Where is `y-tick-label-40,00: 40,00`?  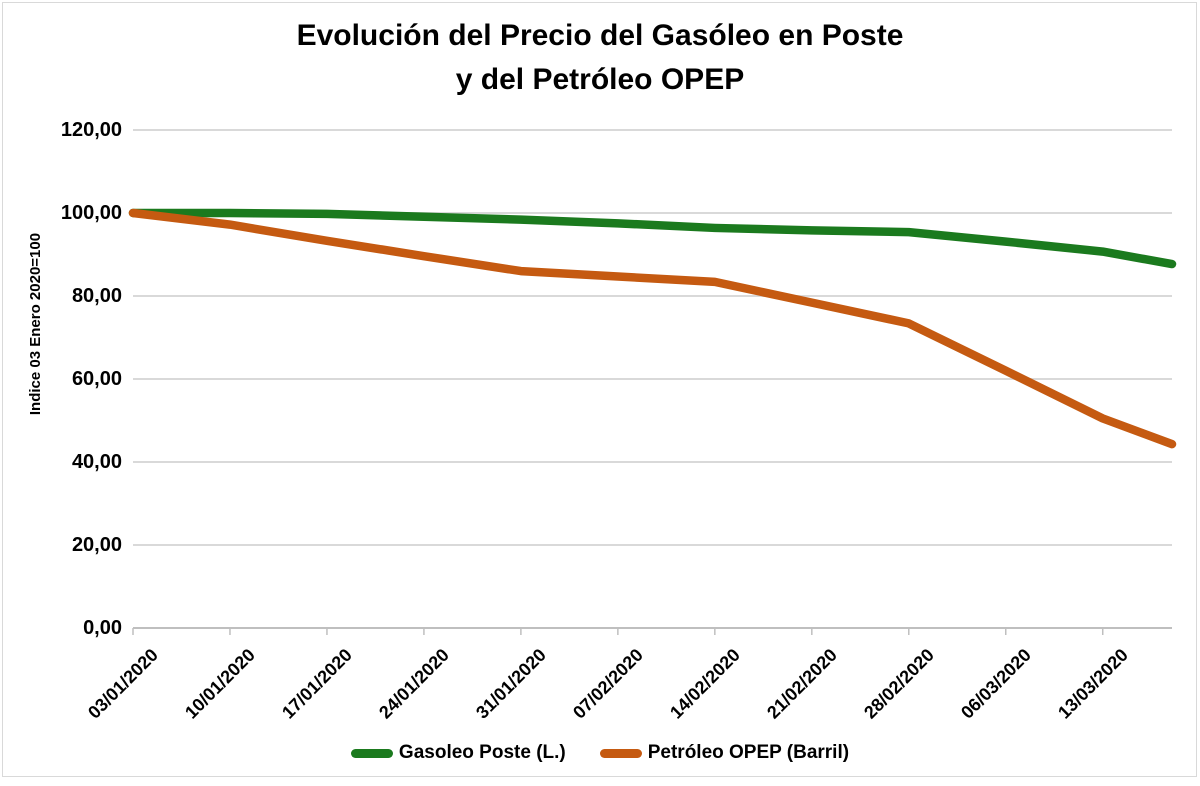
y-tick-label-40,00: 40,00 is located at coordinates (96, 462).